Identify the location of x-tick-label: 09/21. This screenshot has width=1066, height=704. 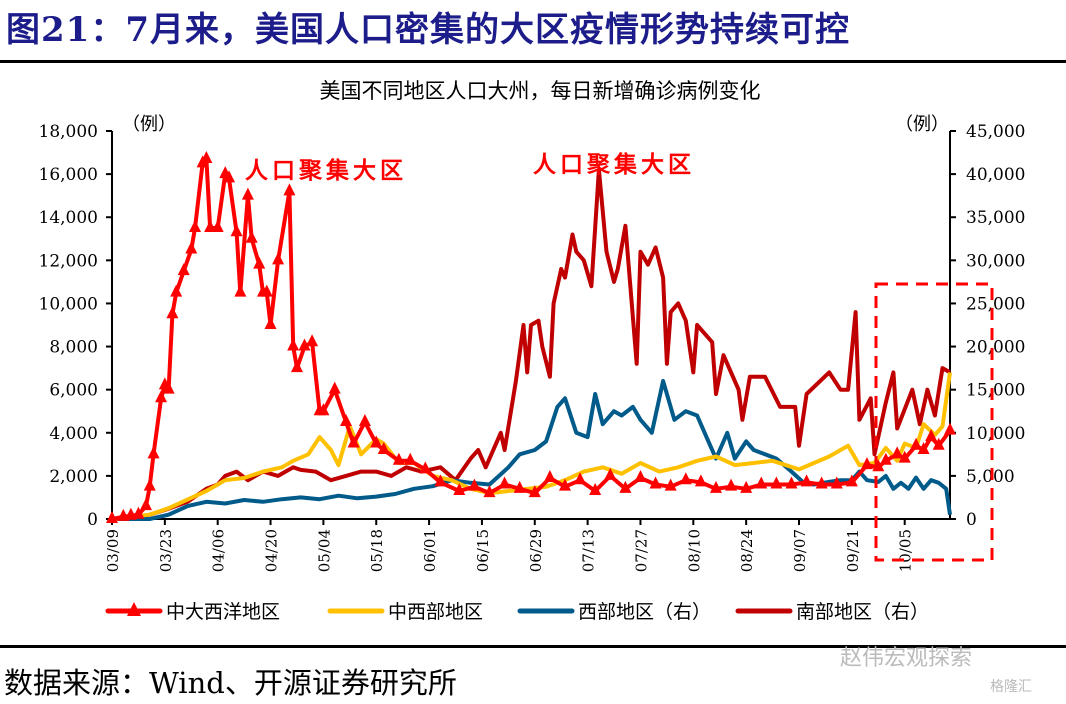
(853, 550).